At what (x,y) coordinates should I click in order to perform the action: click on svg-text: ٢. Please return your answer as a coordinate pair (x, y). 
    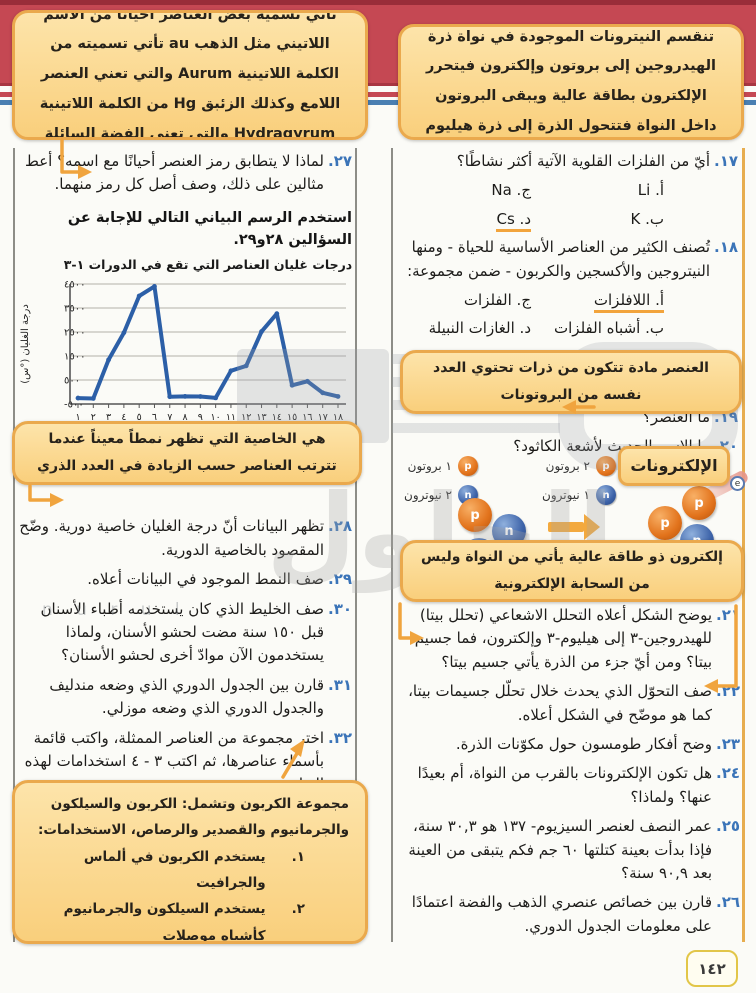
    Looking at the image, I should click on (93, 417).